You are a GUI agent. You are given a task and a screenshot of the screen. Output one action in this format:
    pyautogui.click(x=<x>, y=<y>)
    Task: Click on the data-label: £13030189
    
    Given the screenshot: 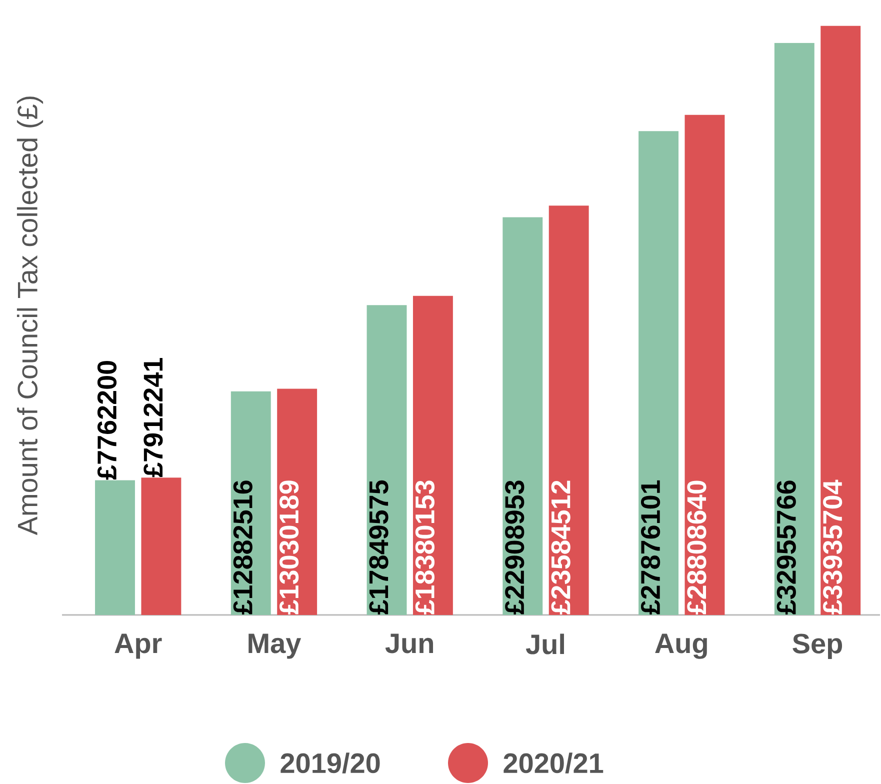 What is the action you would take?
    pyautogui.click(x=289, y=547)
    